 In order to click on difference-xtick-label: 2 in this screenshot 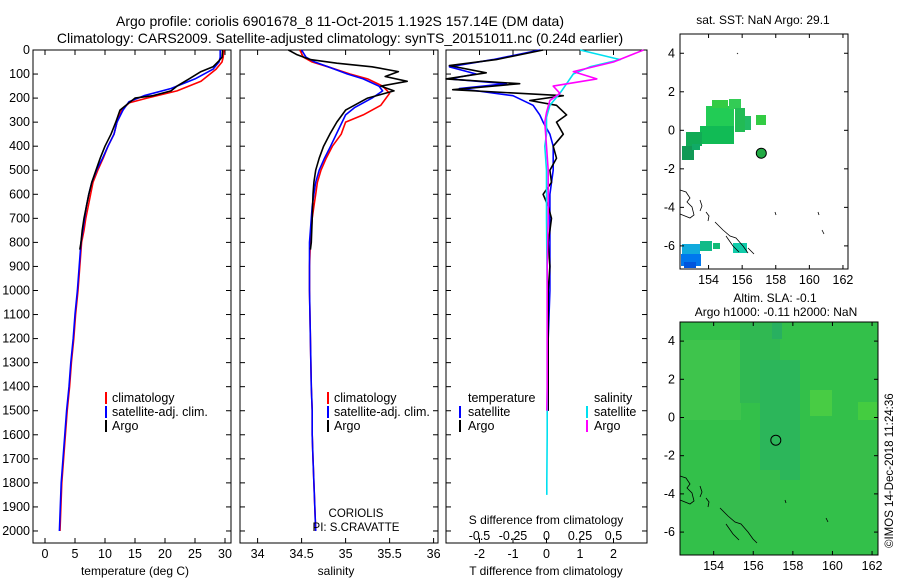, I will do `click(613, 554)`.